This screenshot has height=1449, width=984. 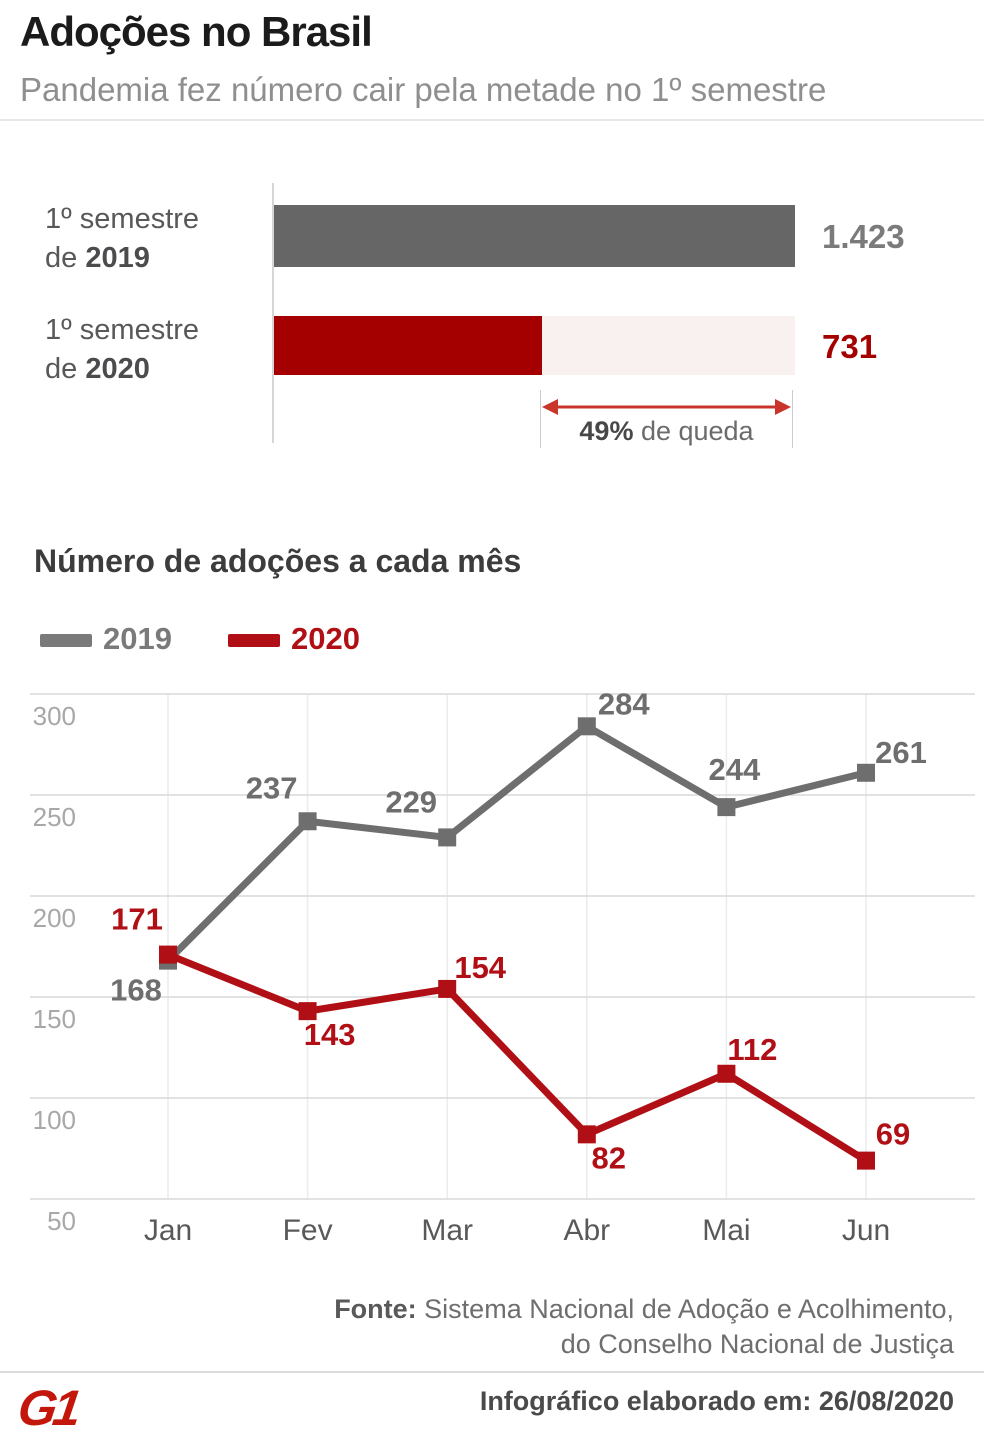 What do you see at coordinates (480, 967) in the screenshot?
I see `data-label-2020: 154` at bounding box center [480, 967].